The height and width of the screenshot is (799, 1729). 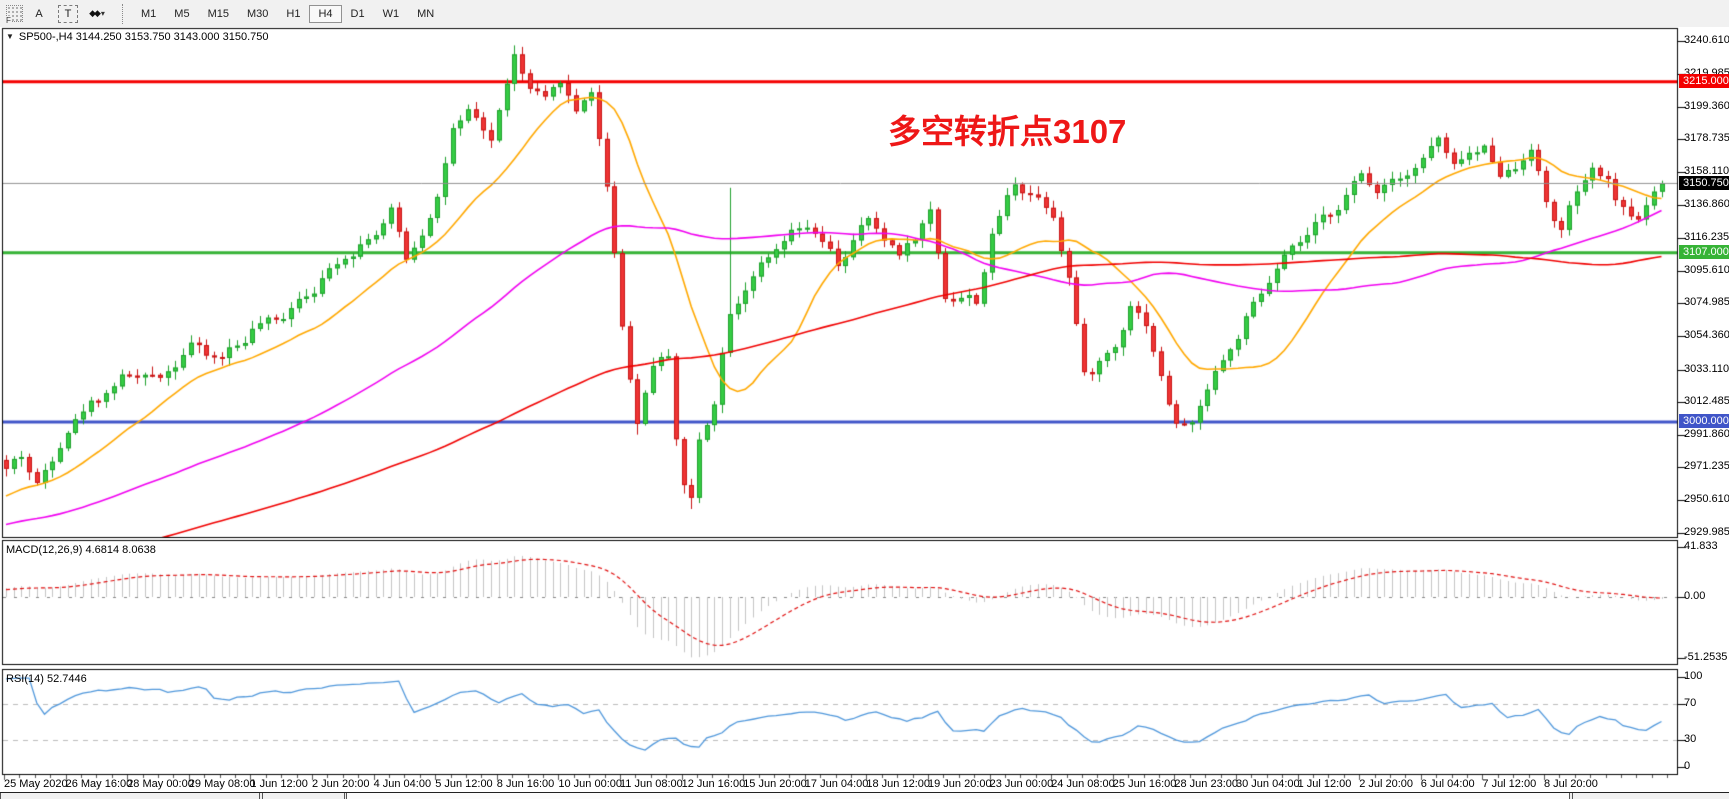 What do you see at coordinates (1693, 676) in the screenshot?
I see `rsi-tick-label: 100` at bounding box center [1693, 676].